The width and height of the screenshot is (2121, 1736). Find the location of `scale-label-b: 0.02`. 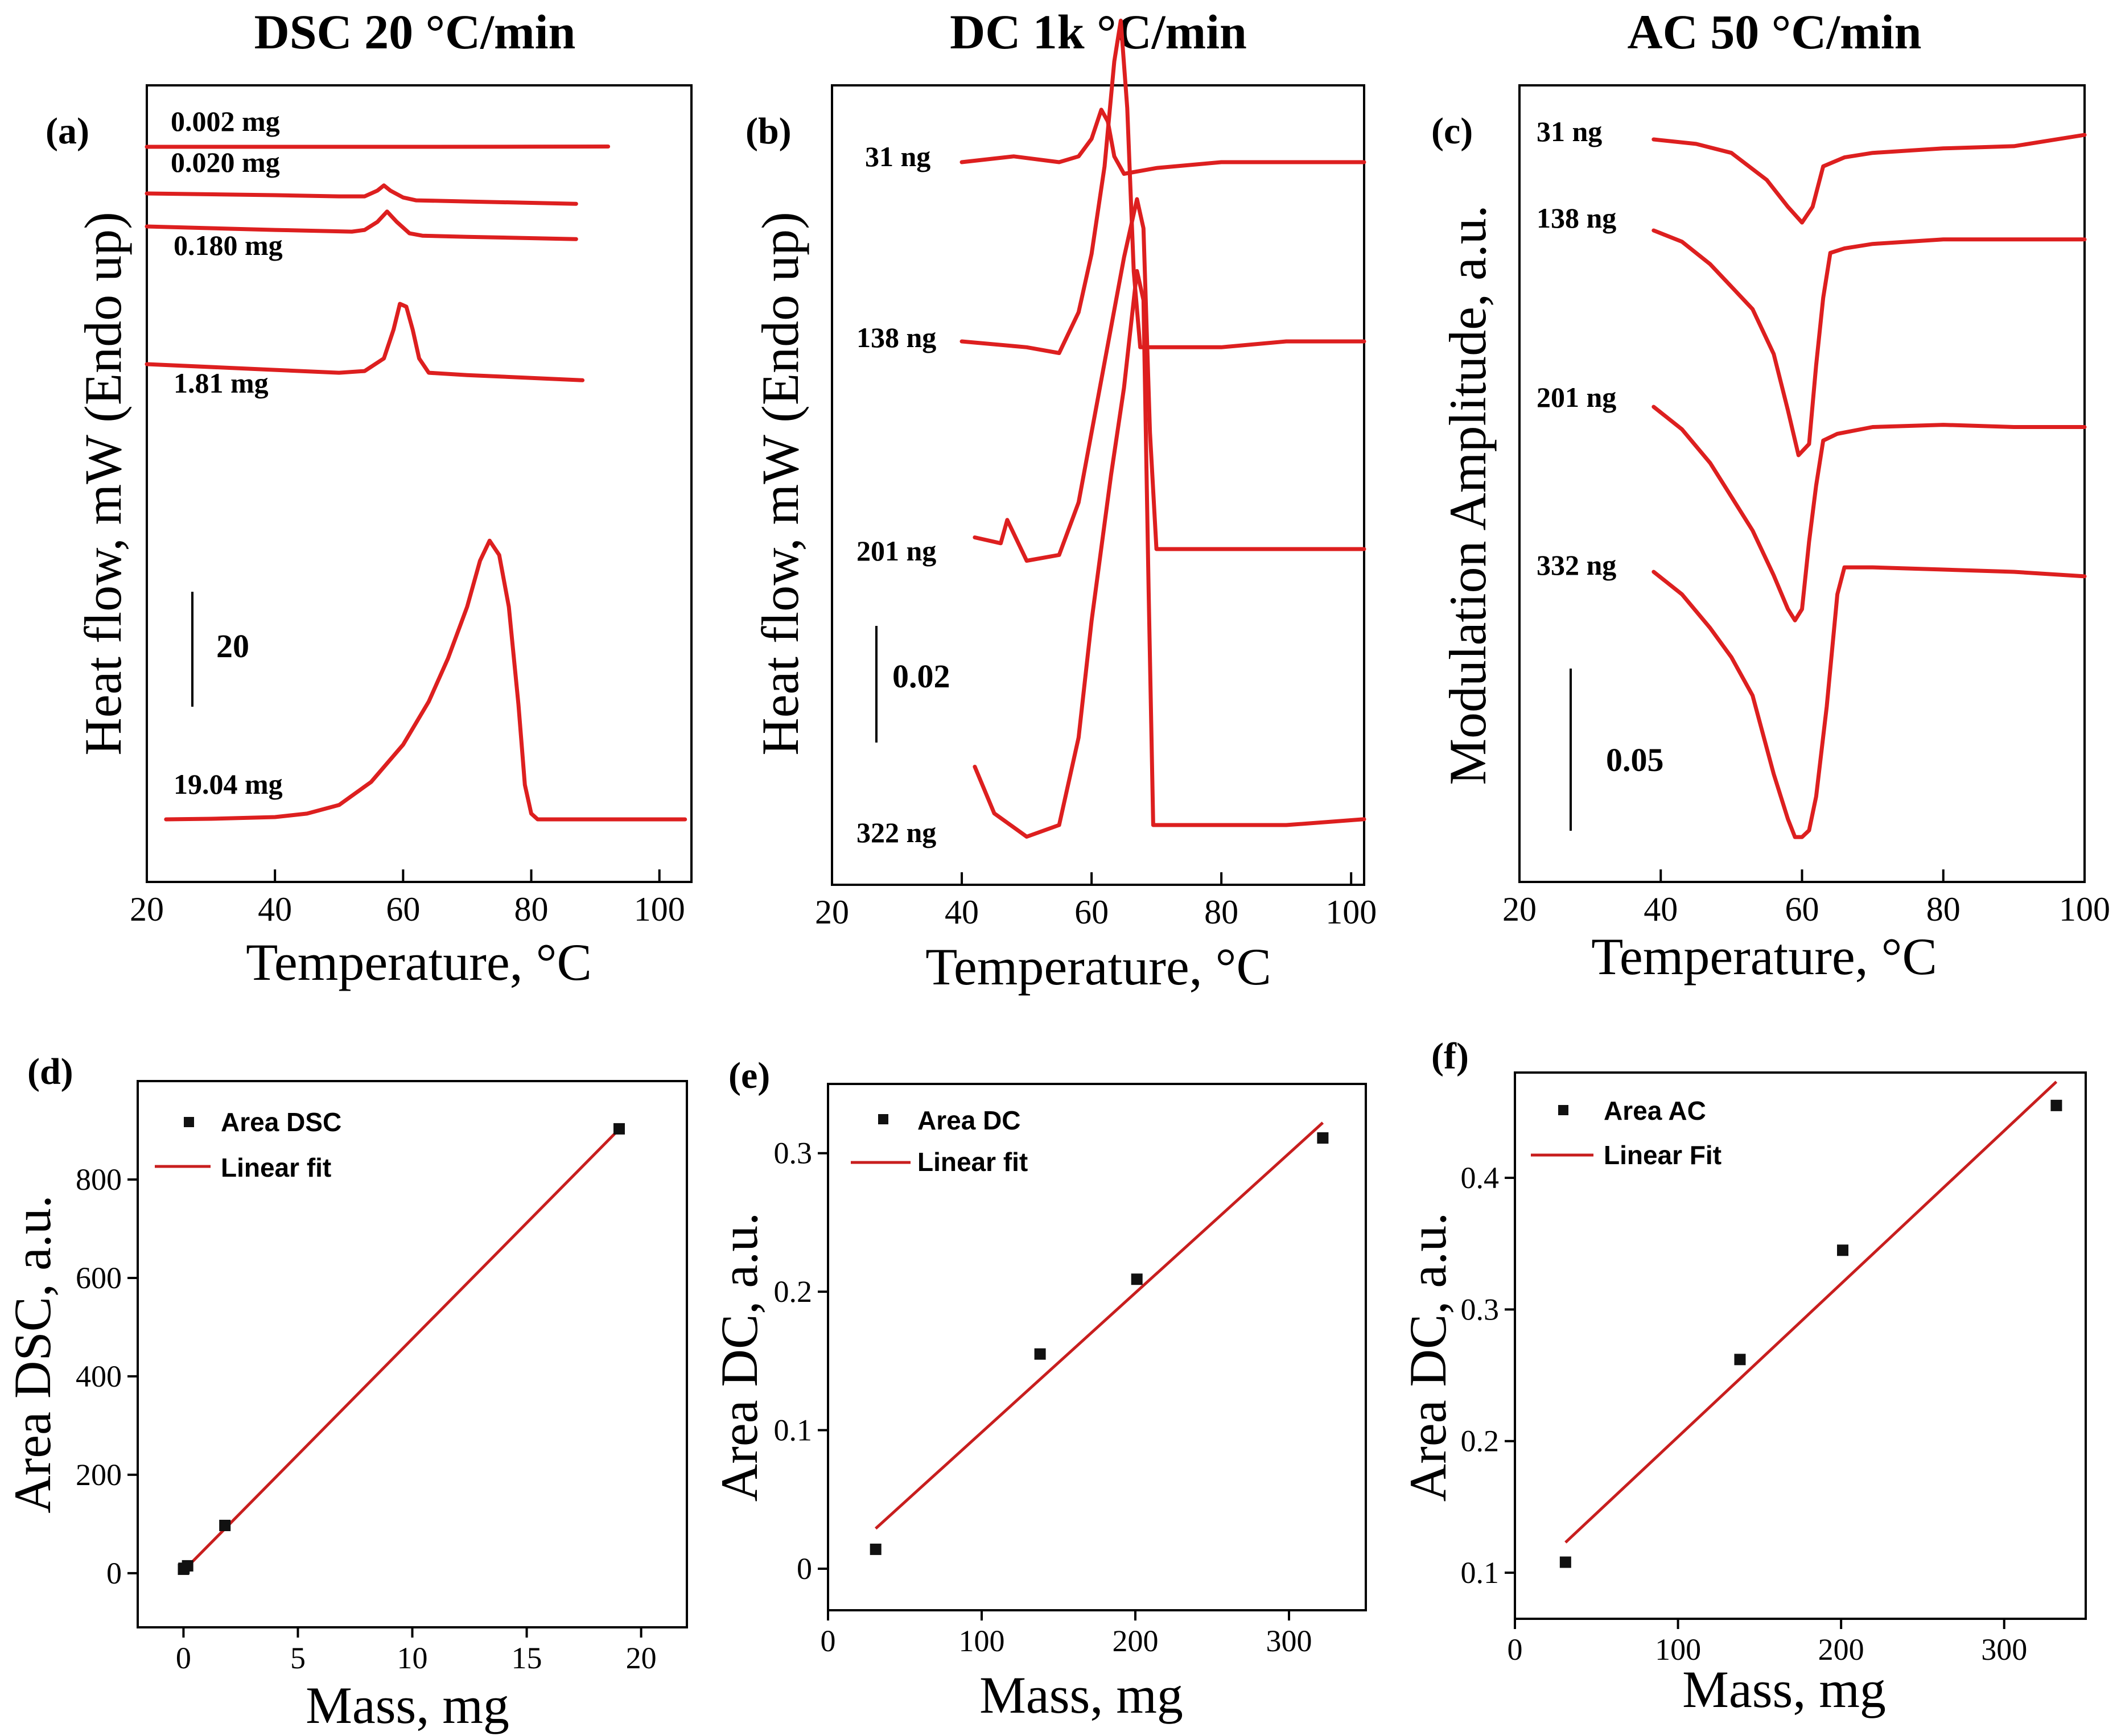

scale-label-b: 0.02 is located at coordinates (921, 676).